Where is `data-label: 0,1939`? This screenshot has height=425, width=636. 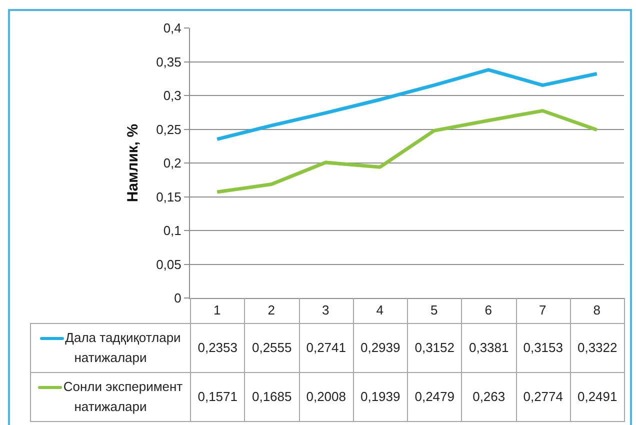 data-label: 0,1939 is located at coordinates (380, 396).